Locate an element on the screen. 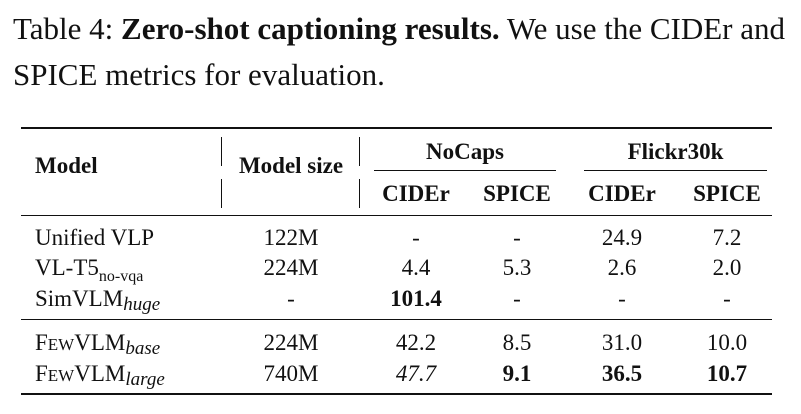 The width and height of the screenshot is (801, 414). row4-model-sub: base is located at coordinates (143, 348).